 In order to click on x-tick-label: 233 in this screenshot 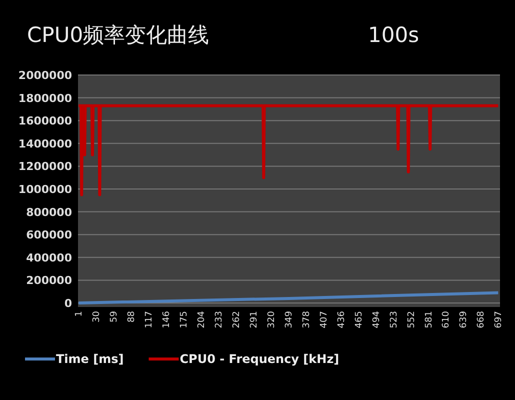, I will do `click(219, 319)`.